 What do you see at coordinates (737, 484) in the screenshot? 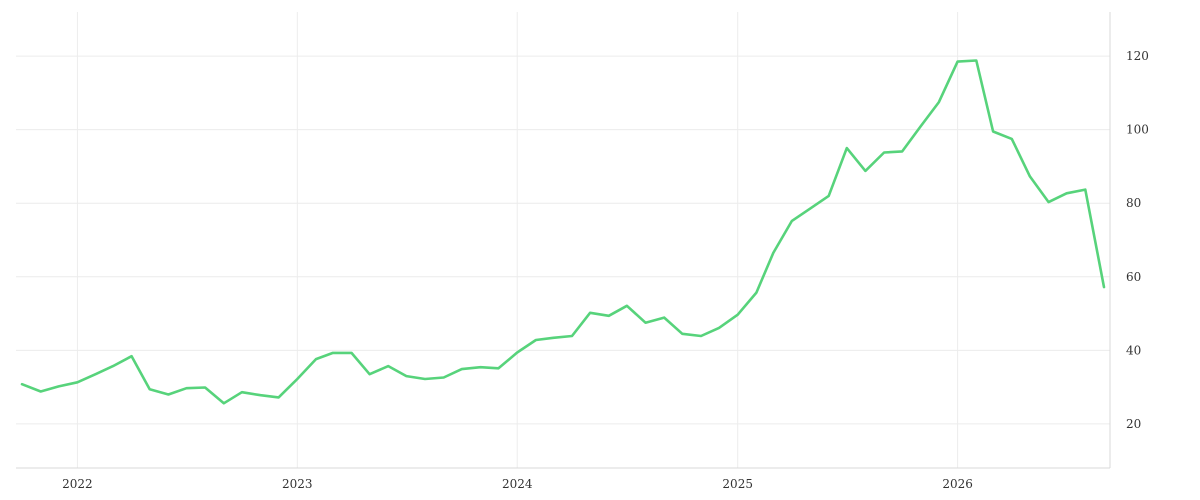
I see `x-tick-label: 2025` at bounding box center [737, 484].